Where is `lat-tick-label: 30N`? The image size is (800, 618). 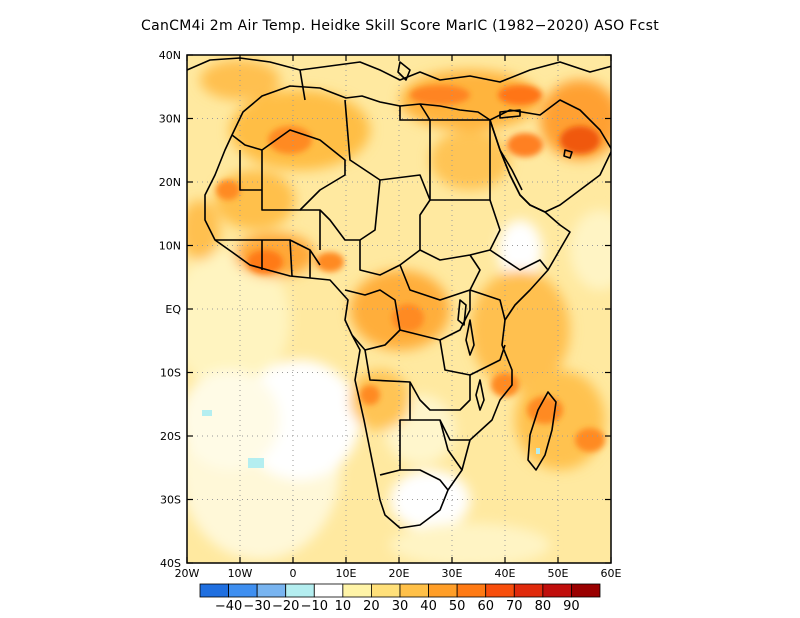 lat-tick-label: 30N is located at coordinates (170, 119).